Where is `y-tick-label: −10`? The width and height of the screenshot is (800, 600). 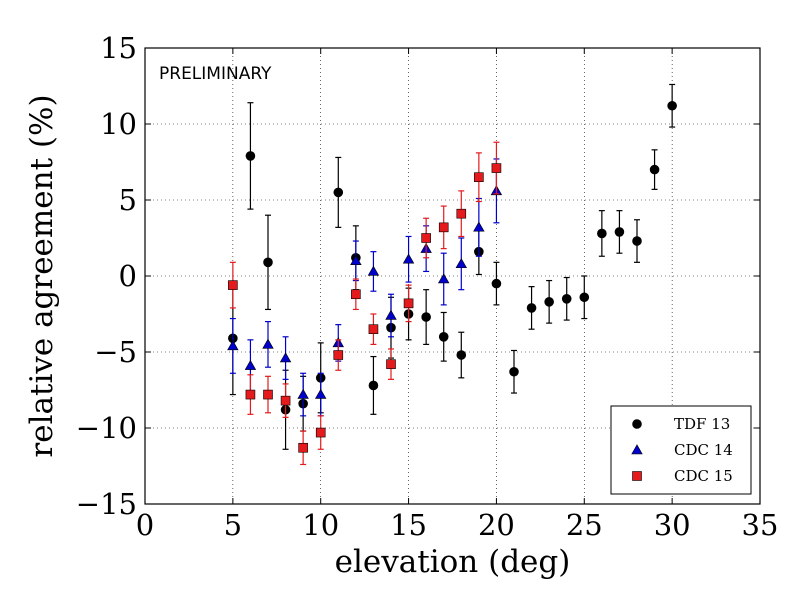 y-tick-label: −10 is located at coordinates (106, 428).